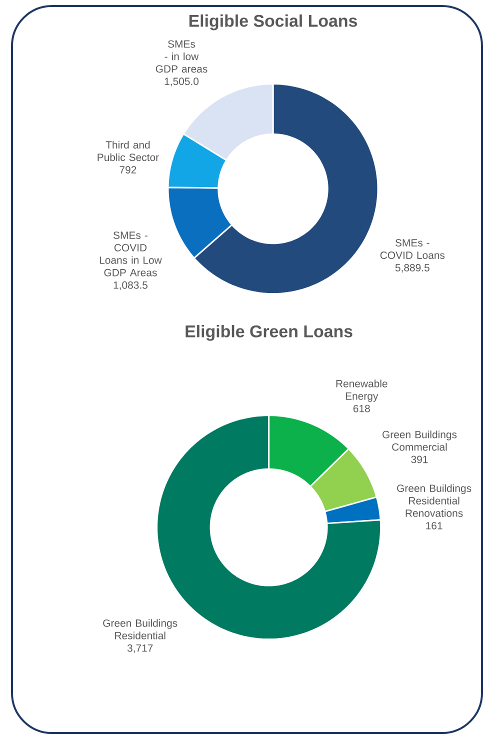  I want to click on slice-label: Green Buildings Residential Renovations, so click(434, 500).